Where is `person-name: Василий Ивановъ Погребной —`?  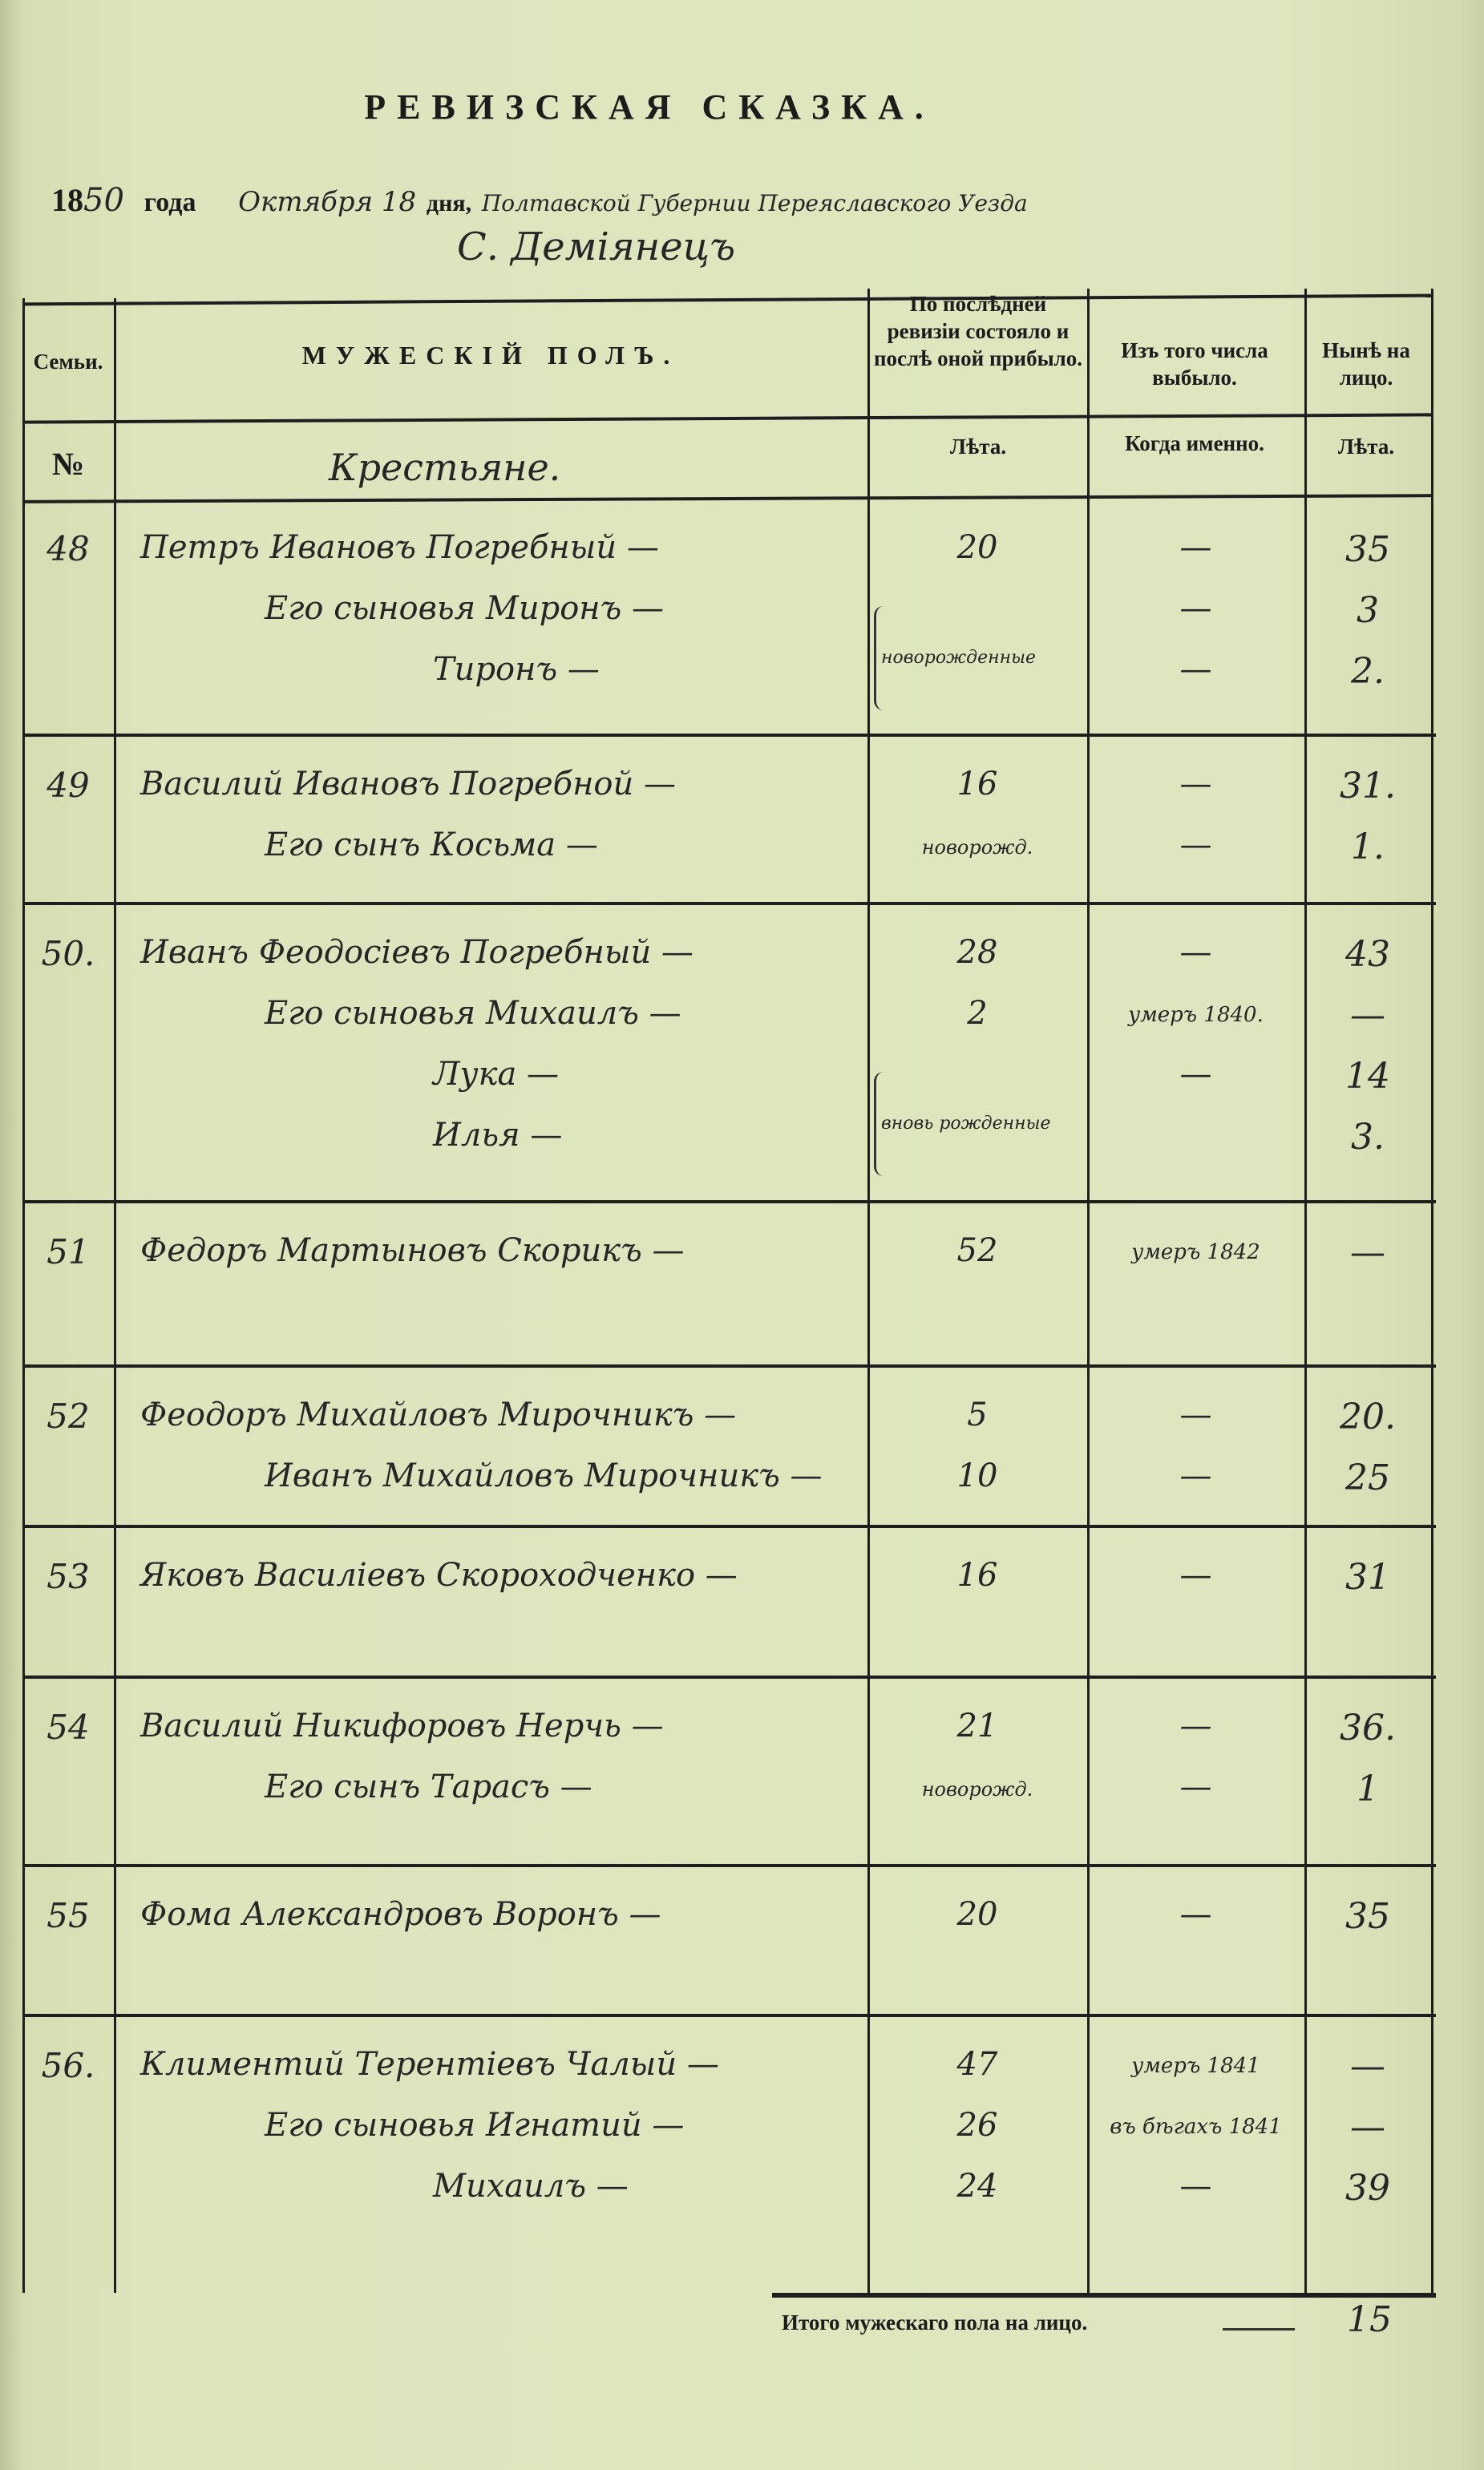
person-name: Василий Ивановъ Погребной — is located at coordinates (408, 784).